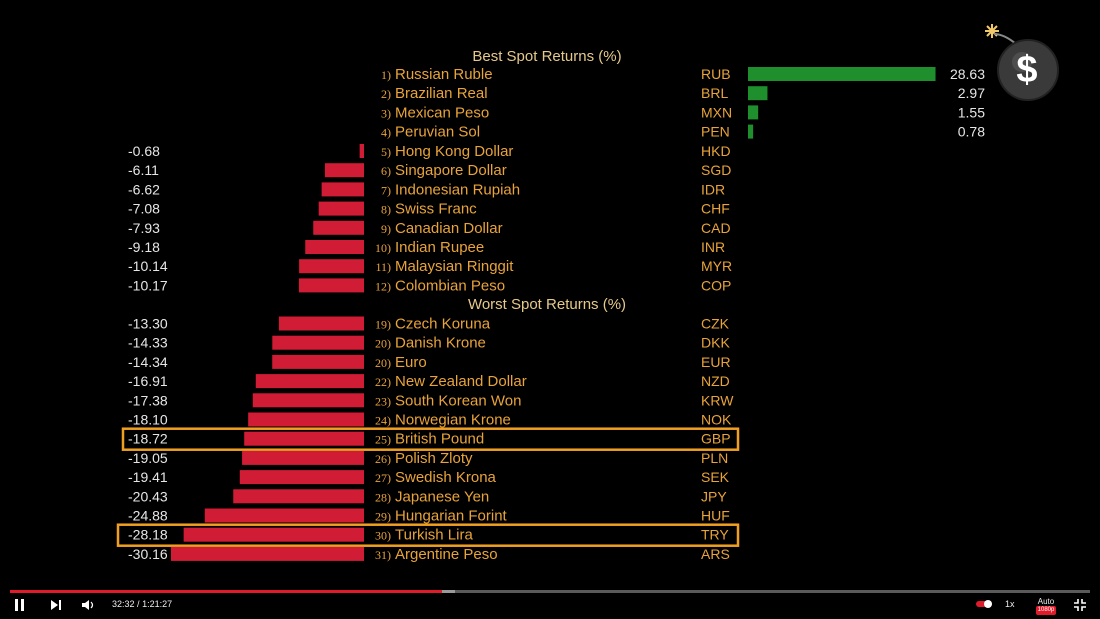  What do you see at coordinates (715, 554) in the screenshot?
I see `currency-code: ARS` at bounding box center [715, 554].